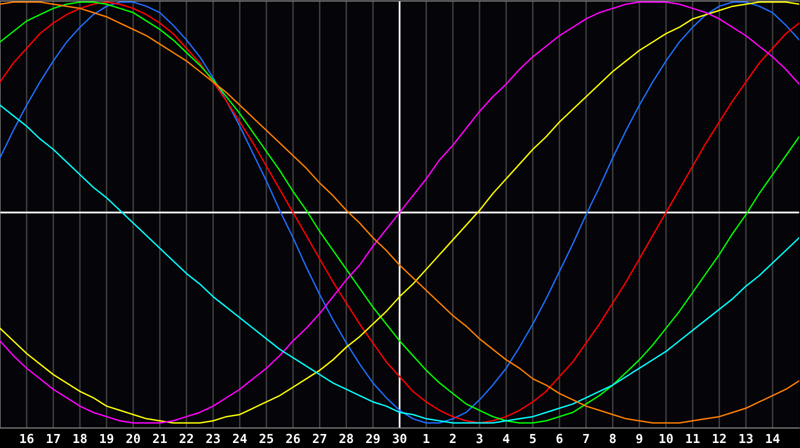 The image size is (800, 448). Describe the element at coordinates (613, 439) in the screenshot. I see `x-tick-label: 8` at that location.